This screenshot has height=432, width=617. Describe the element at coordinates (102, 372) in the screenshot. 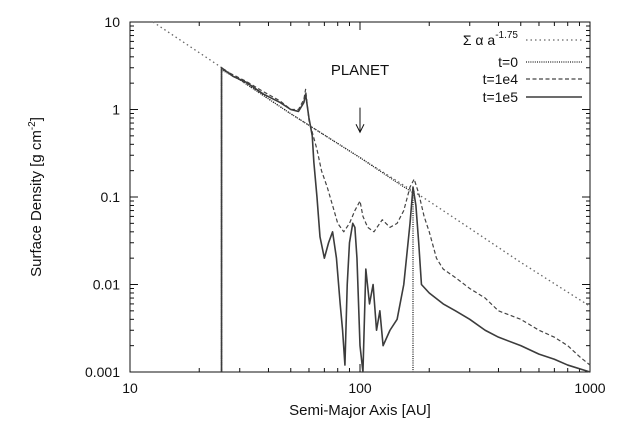

I see `y-tick-label: 0.001` at that location.